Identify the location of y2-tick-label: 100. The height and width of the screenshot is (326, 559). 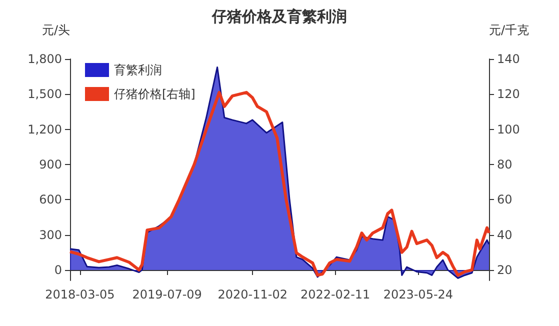
(508, 129).